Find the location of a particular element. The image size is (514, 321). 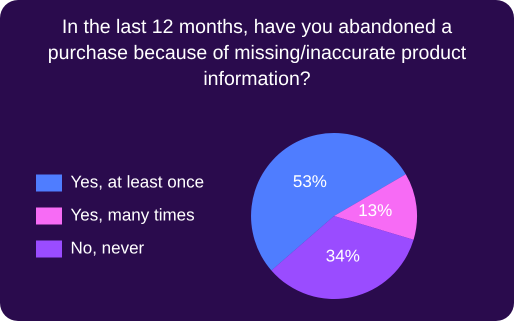

legend-label: Yes, at least once is located at coordinates (137, 182).